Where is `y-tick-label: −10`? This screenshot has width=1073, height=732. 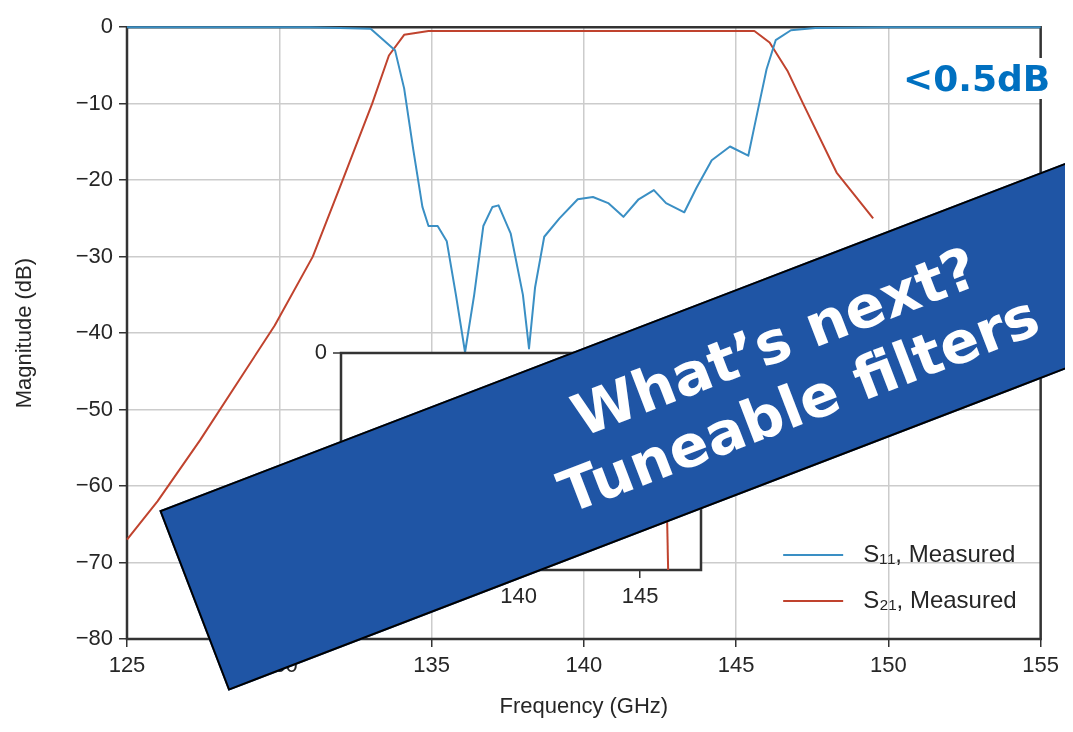 y-tick-label: −10 is located at coordinates (94, 102).